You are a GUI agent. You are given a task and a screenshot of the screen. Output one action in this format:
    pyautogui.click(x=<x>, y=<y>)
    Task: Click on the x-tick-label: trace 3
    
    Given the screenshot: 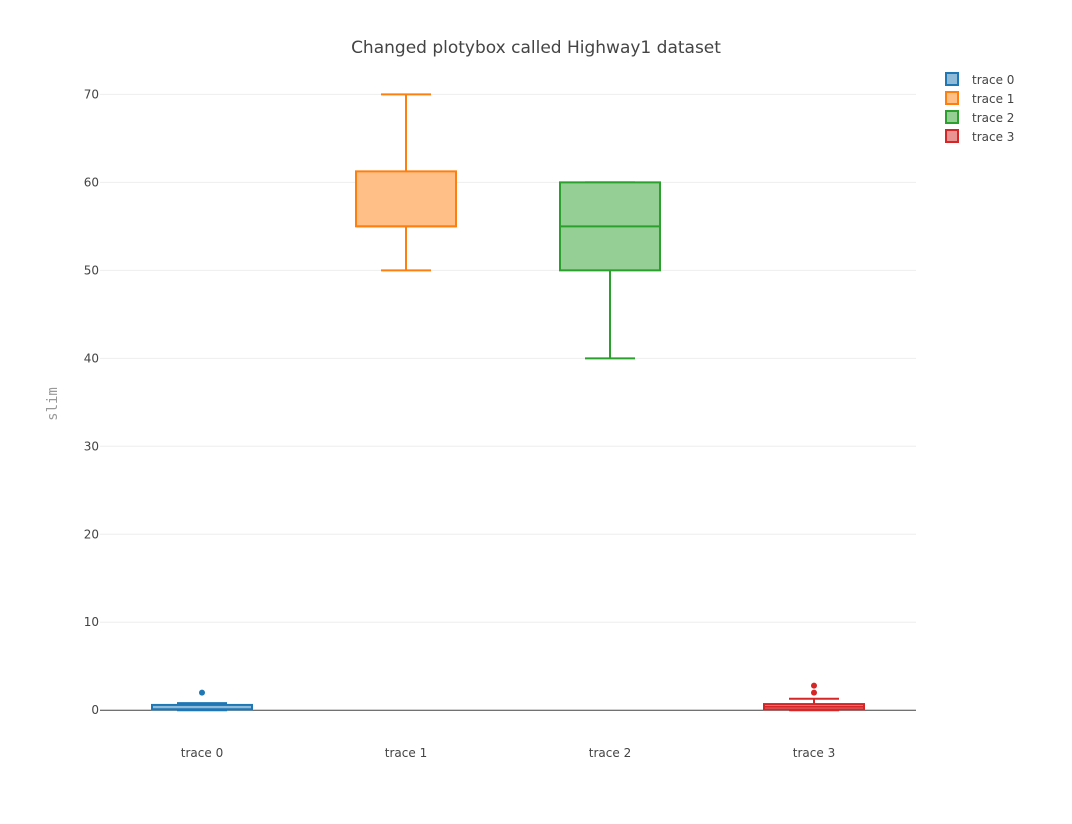 What is the action you would take?
    pyautogui.click(x=814, y=753)
    